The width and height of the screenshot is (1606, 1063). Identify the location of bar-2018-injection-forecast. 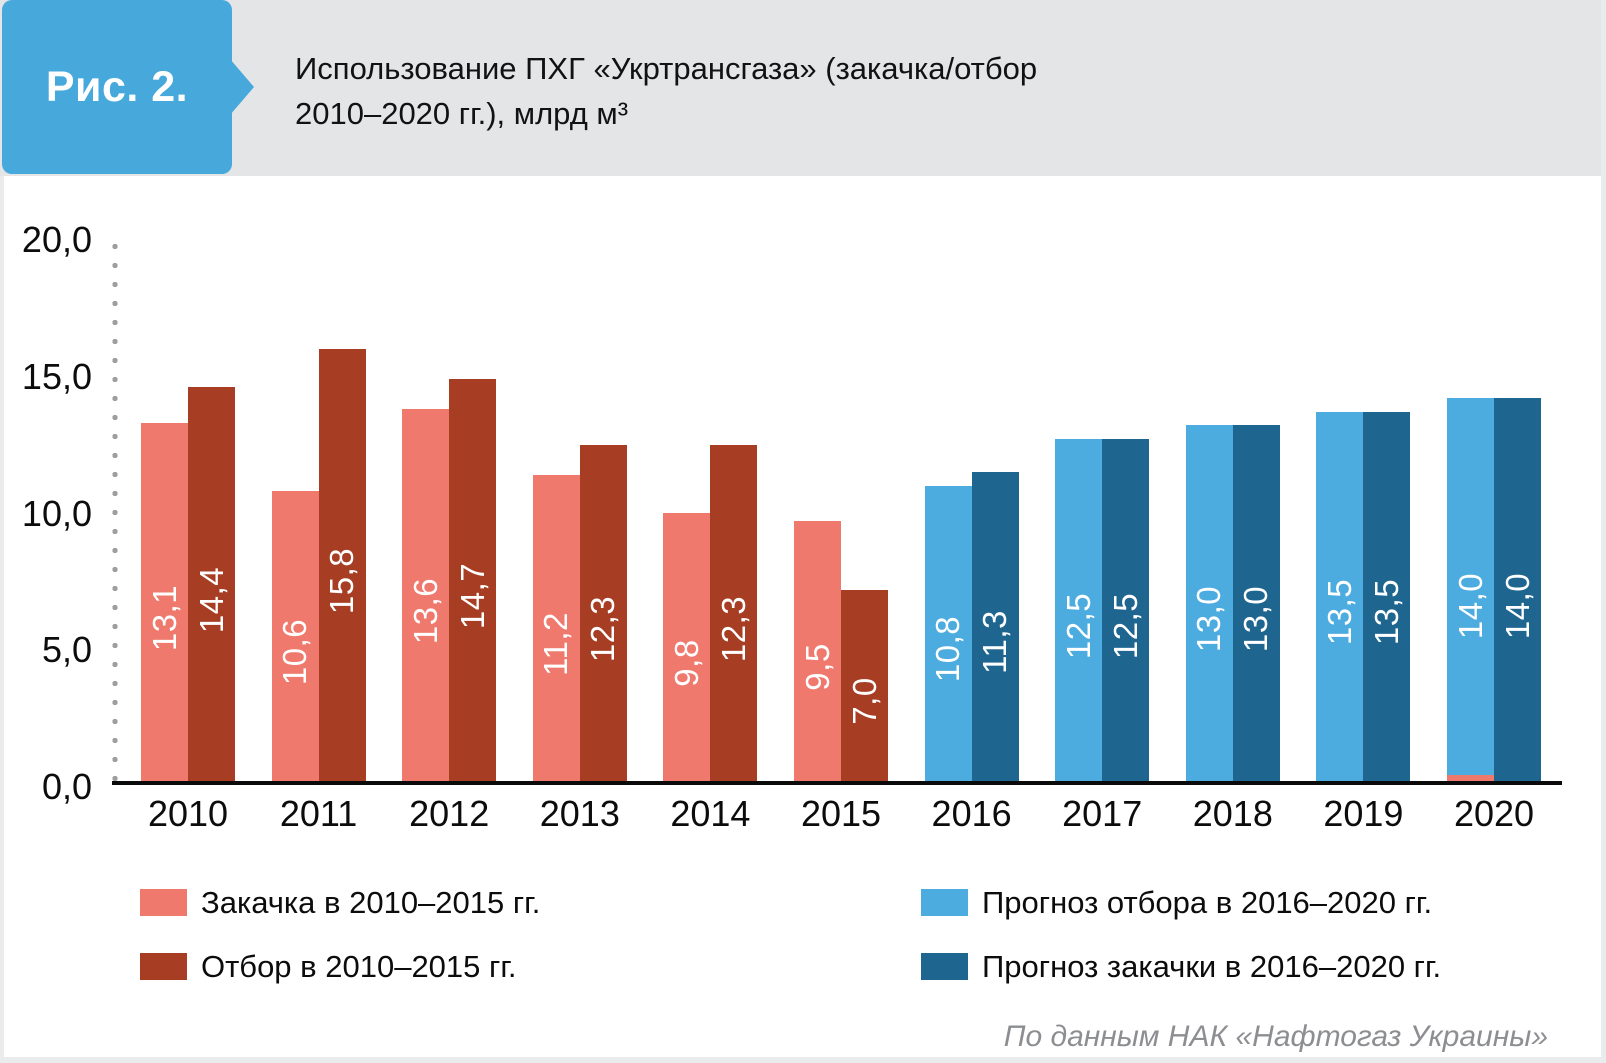
(1256, 603).